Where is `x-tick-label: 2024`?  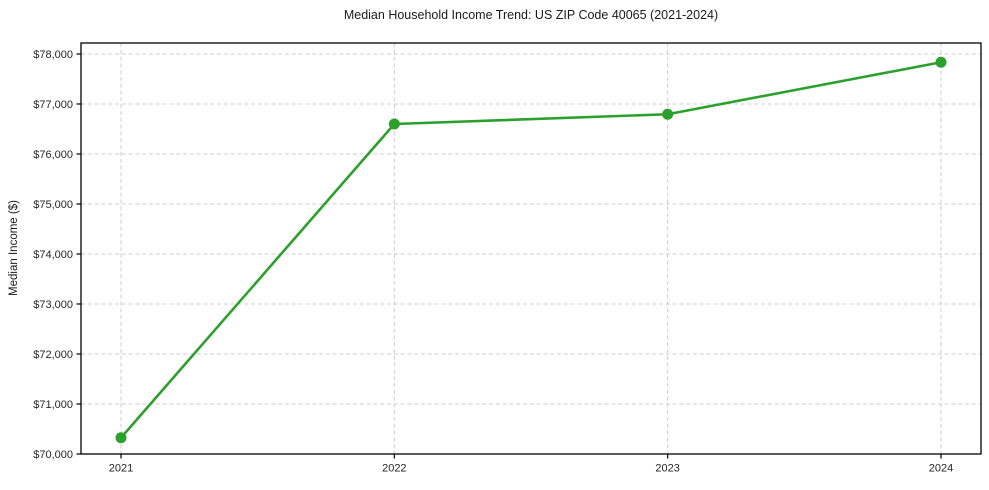
x-tick-label: 2024 is located at coordinates (941, 469).